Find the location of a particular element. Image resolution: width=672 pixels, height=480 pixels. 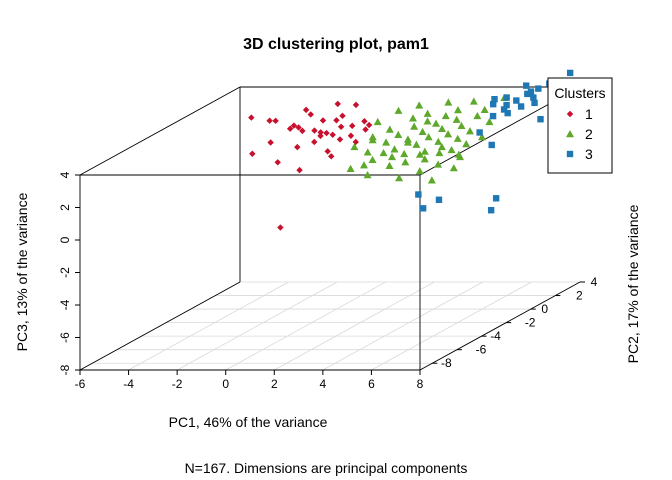

y-tick-label: 4 is located at coordinates (594, 282).